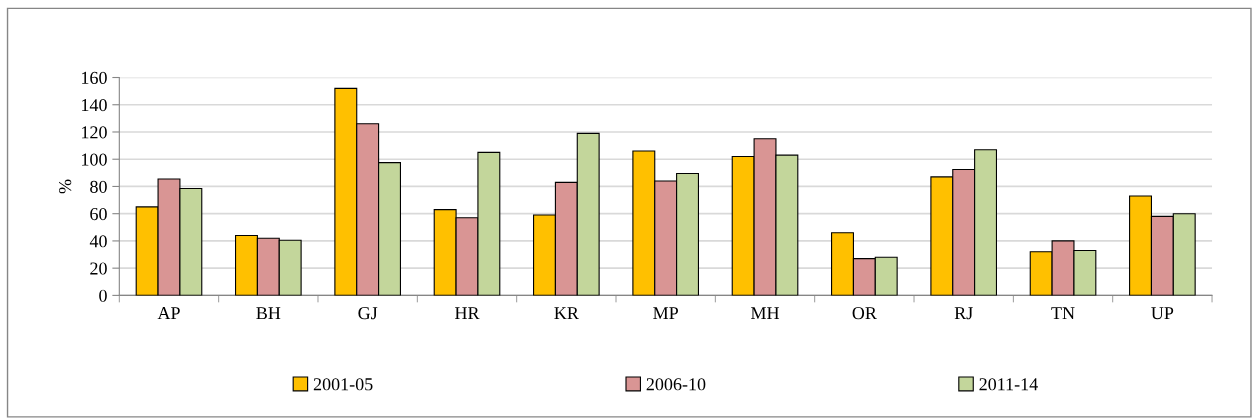 The height and width of the screenshot is (419, 1256). I want to click on x-tick-label: KR, so click(566, 313).